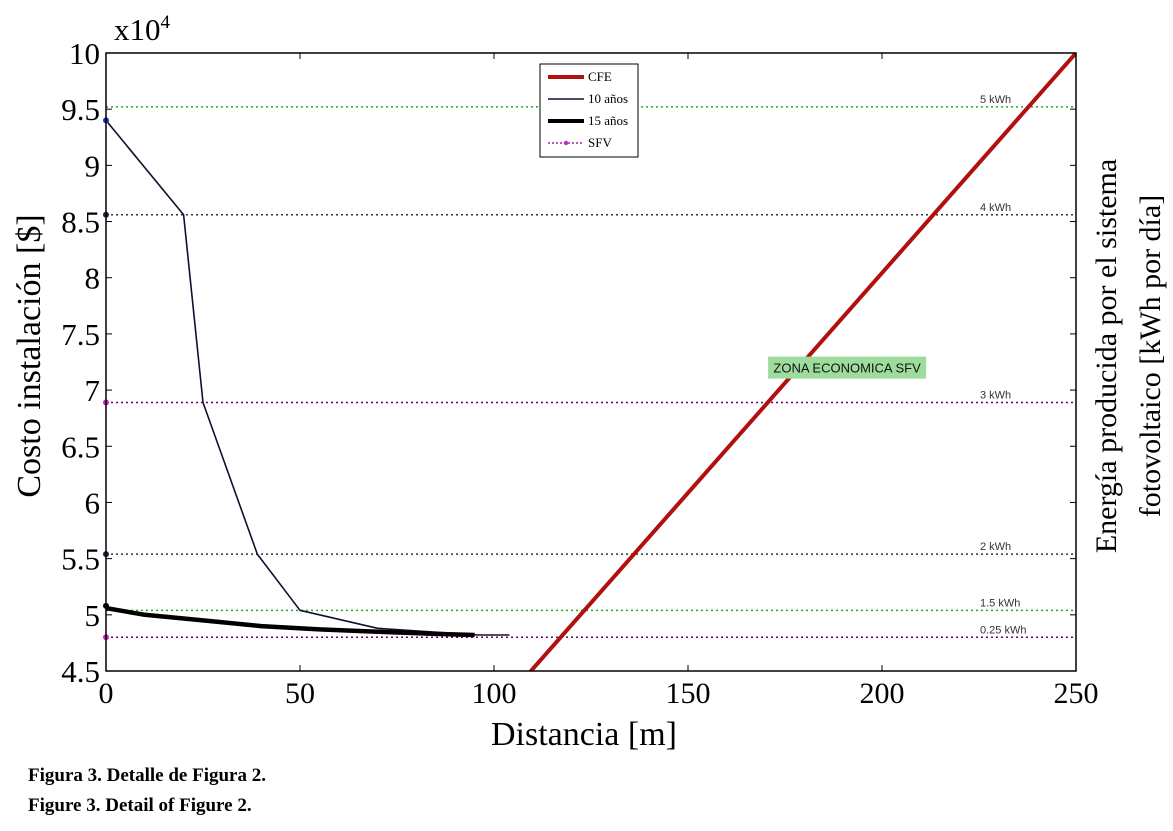 The height and width of the screenshot is (831, 1173). Describe the element at coordinates (608, 98) in the screenshot. I see `legend-label: 10 años` at that location.